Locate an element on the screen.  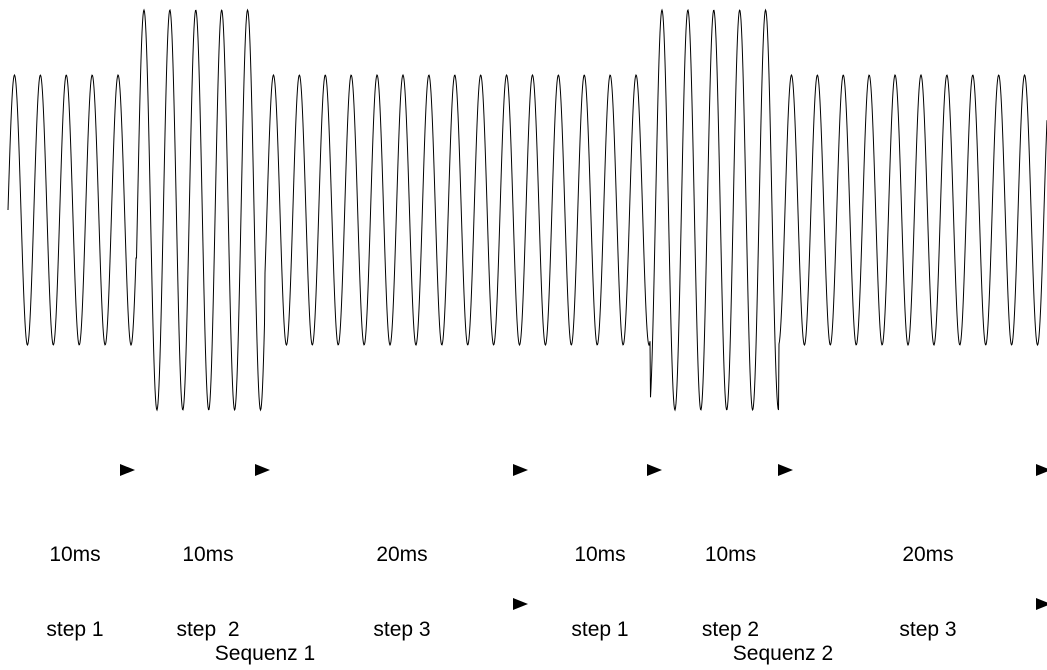
sequence-label: Sequenz 2 is located at coordinates (783, 653).